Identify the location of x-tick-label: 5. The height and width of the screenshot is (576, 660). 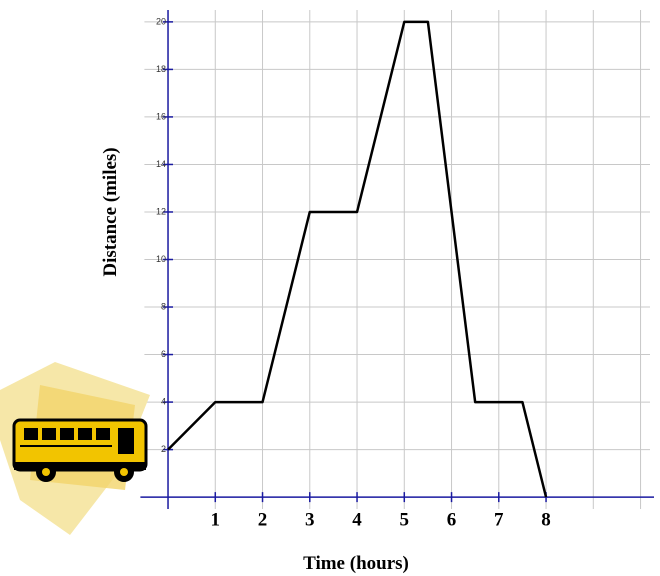
(405, 519).